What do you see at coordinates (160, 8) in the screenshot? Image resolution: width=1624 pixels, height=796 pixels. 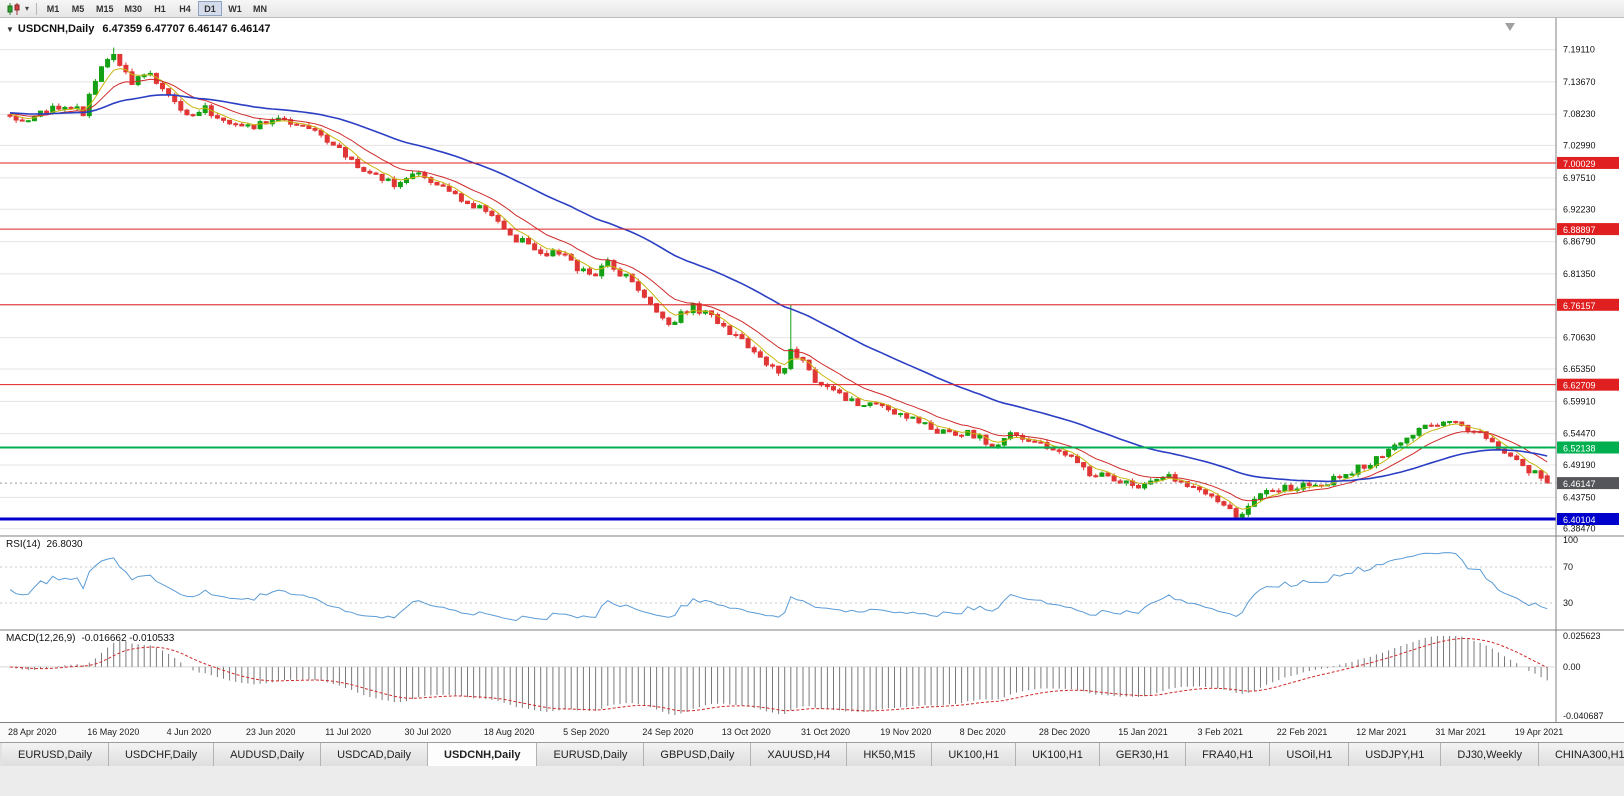 I see `timeframe-button-h1: H1` at bounding box center [160, 8].